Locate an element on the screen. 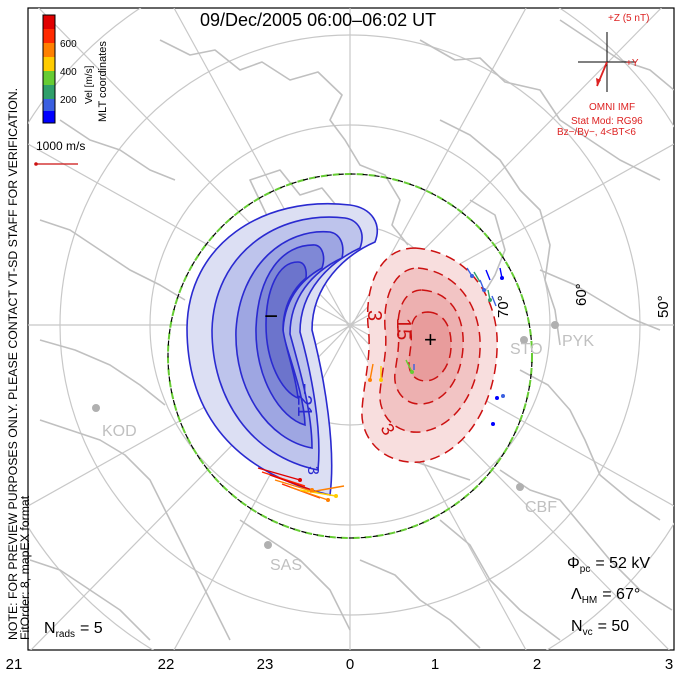 The height and width of the screenshot is (674, 680). lambda-subscript: HM is located at coordinates (590, 600).